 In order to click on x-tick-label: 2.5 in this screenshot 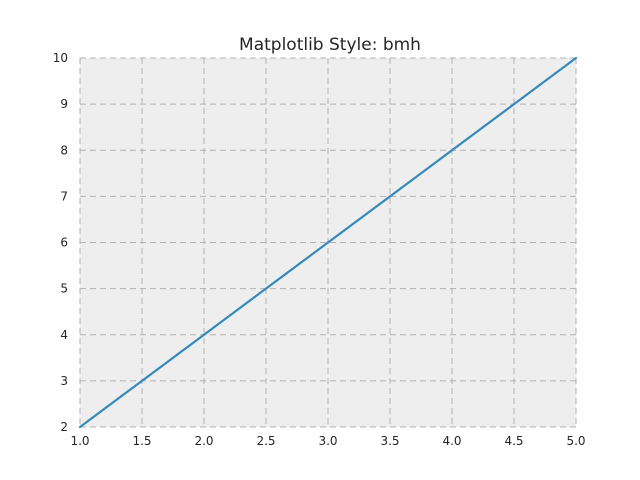, I will do `click(265, 441)`.